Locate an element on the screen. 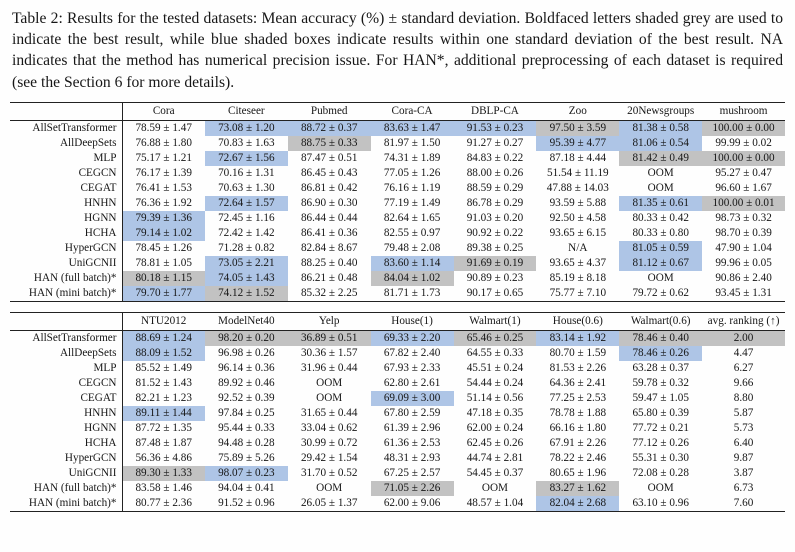 Image resolution: width=795 pixels, height=552 pixels. result-cell: 4.47 is located at coordinates (743, 353).